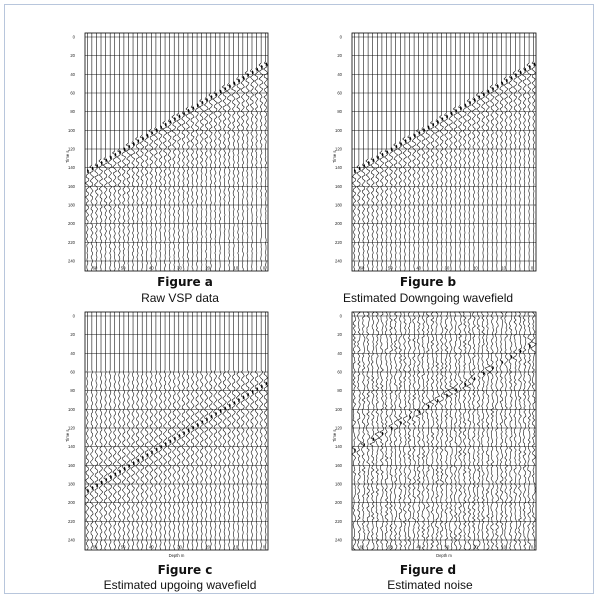 This screenshot has width=600, height=600. What do you see at coordinates (67, 436) in the screenshot?
I see `panel-c-y-label: Time s` at bounding box center [67, 436].